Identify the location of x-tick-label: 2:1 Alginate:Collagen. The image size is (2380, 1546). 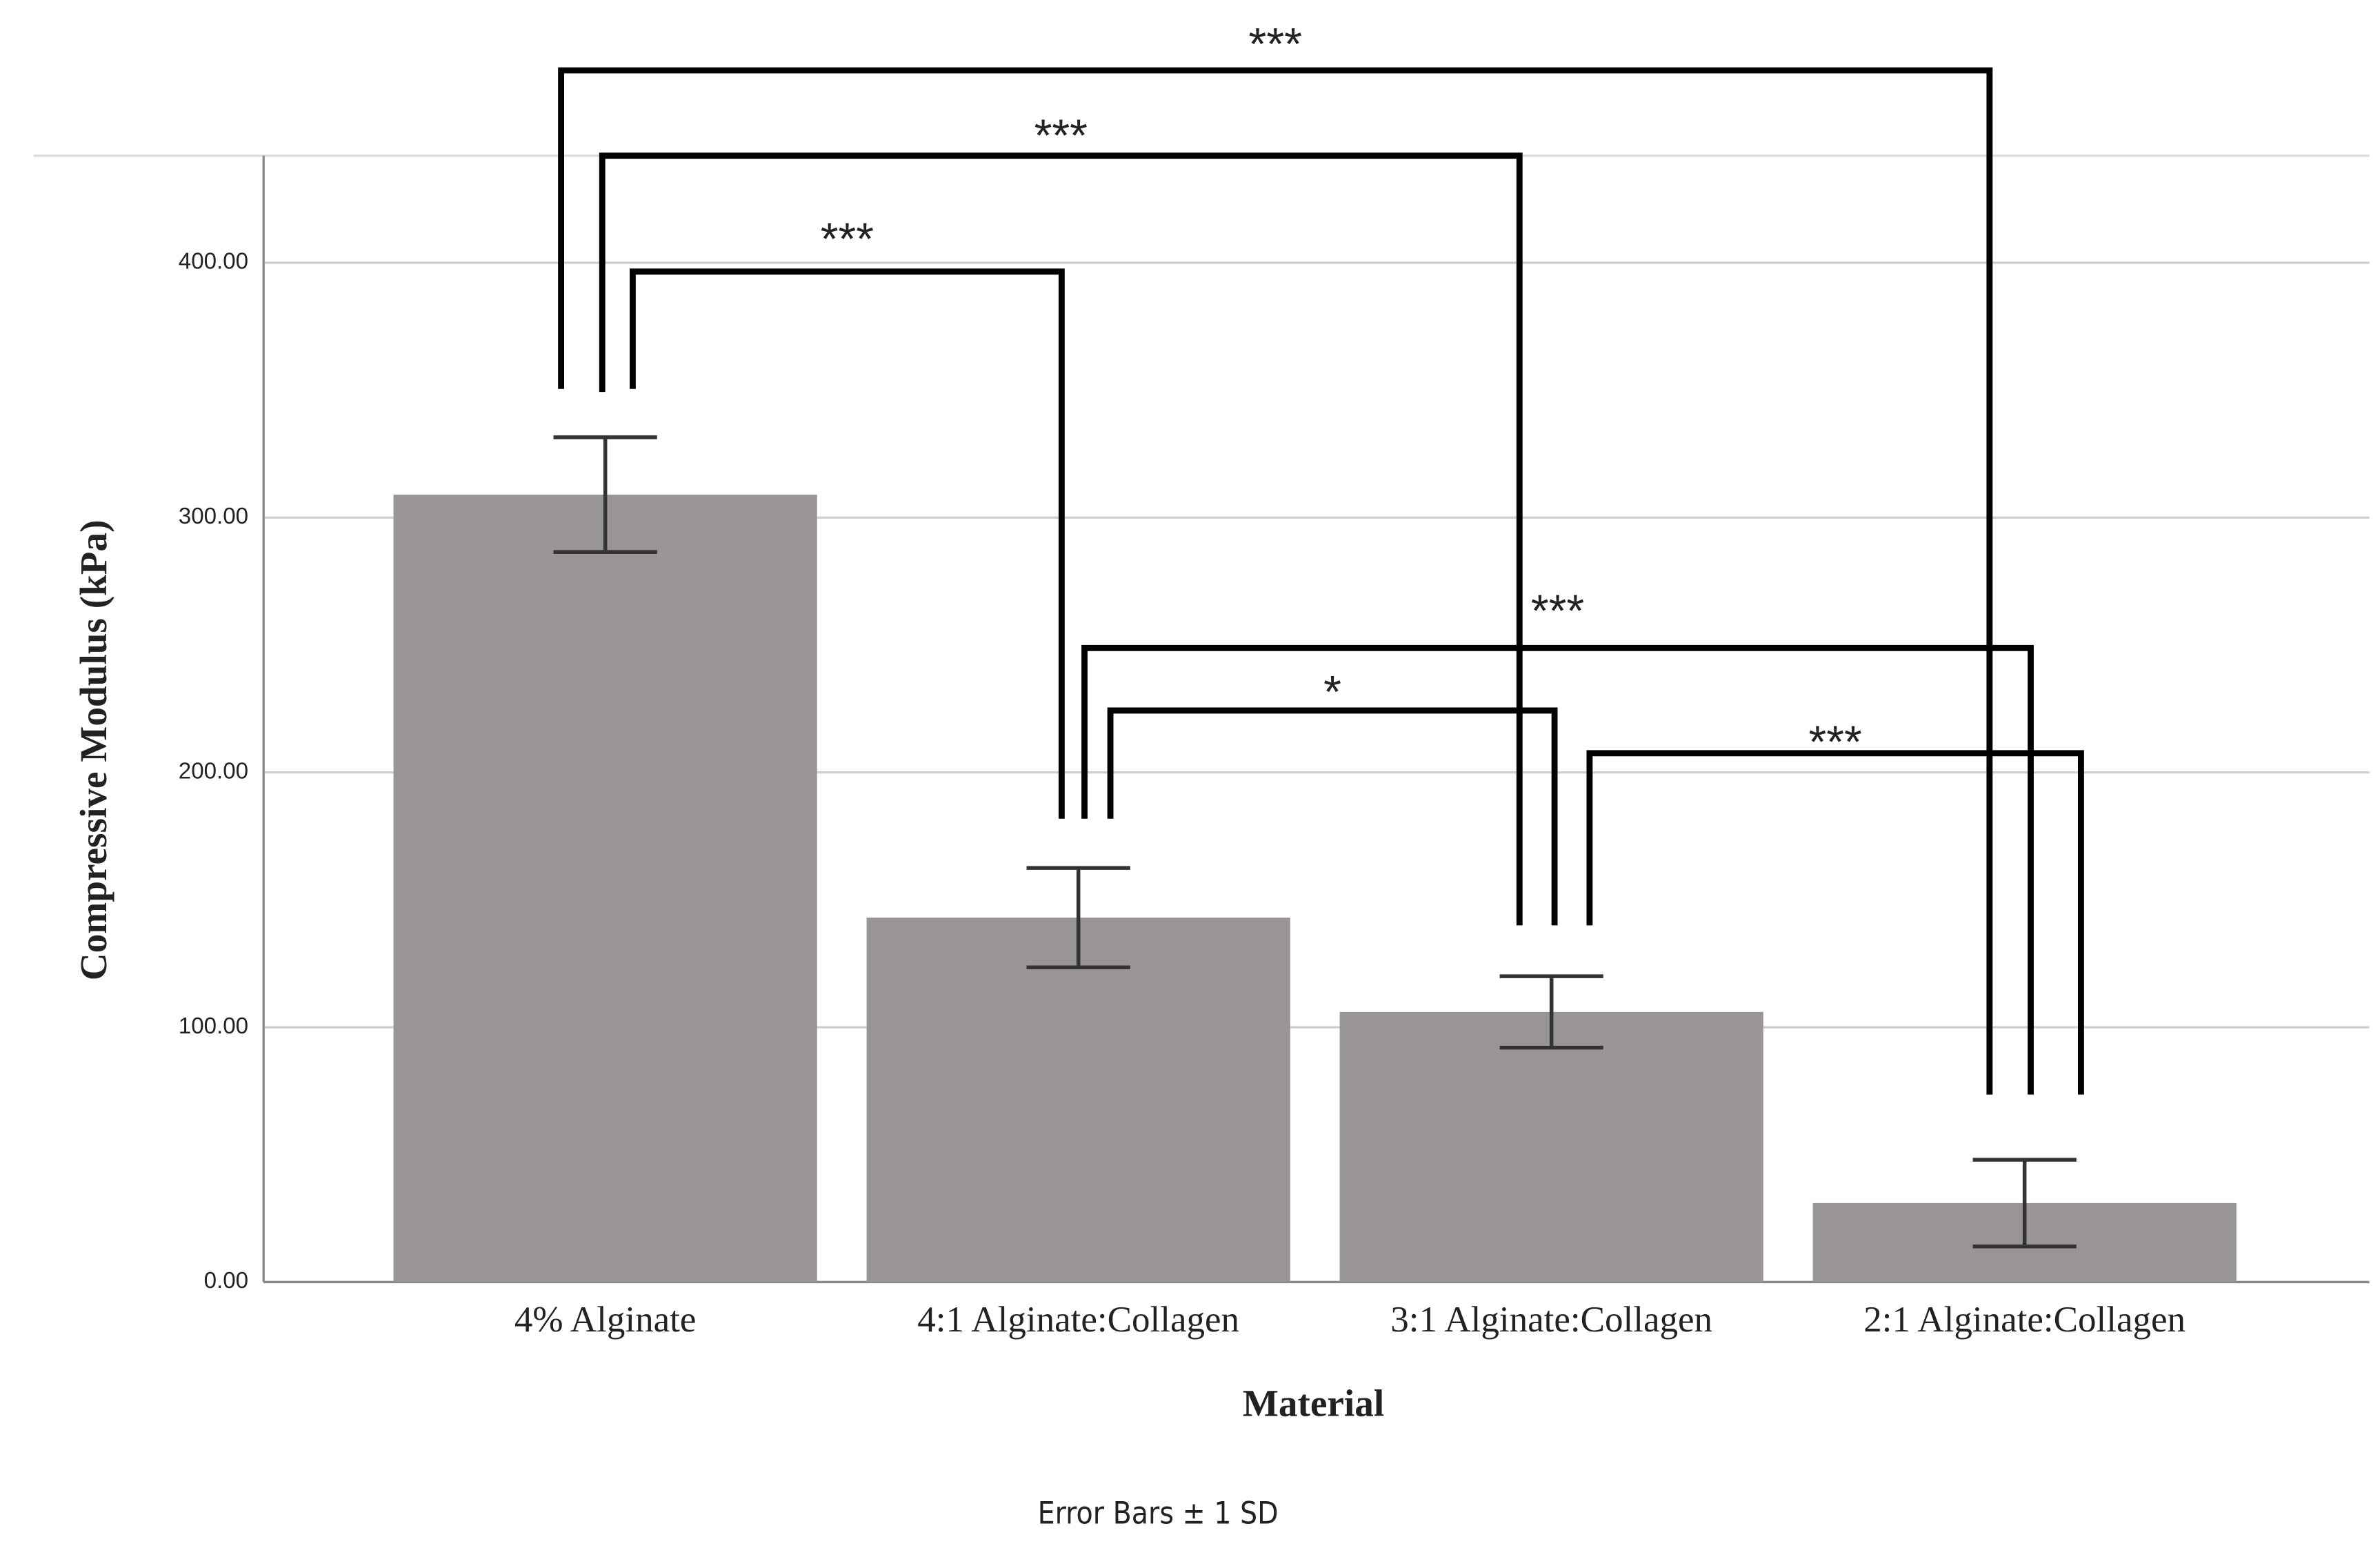
(2025, 1320).